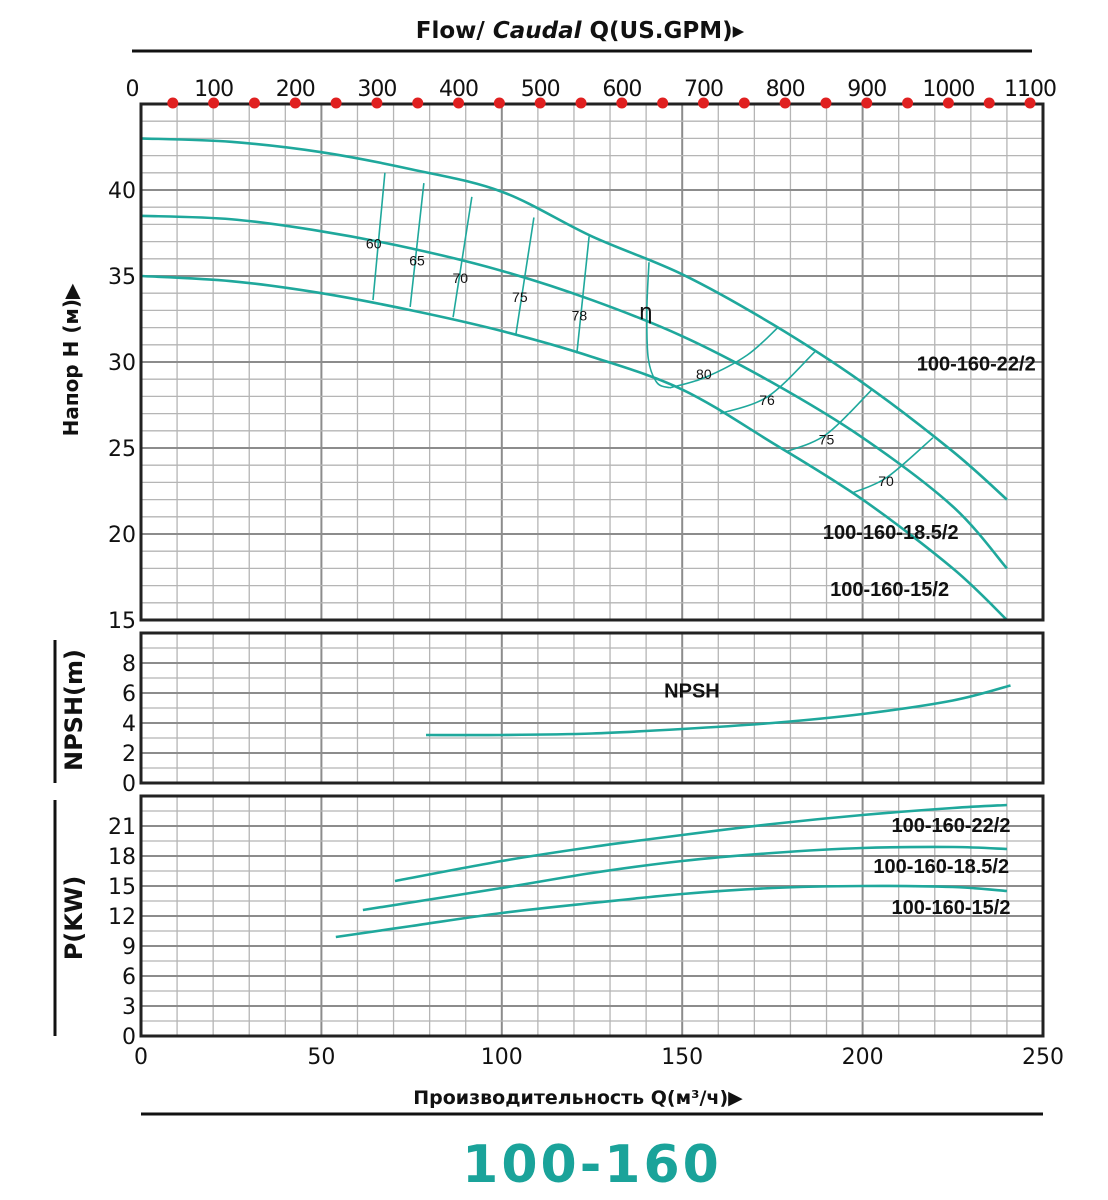 This screenshot has width=1108, height=1200. I want to click on efficiency-label: 65, so click(417, 261).